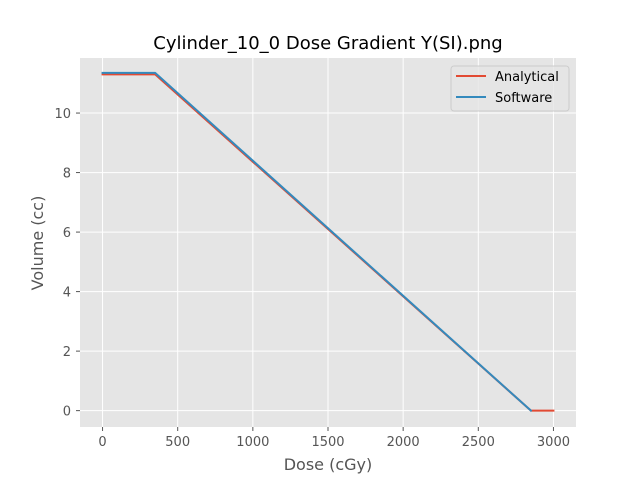  I want to click on x-axis-label: Dose (cGy), so click(328, 464).